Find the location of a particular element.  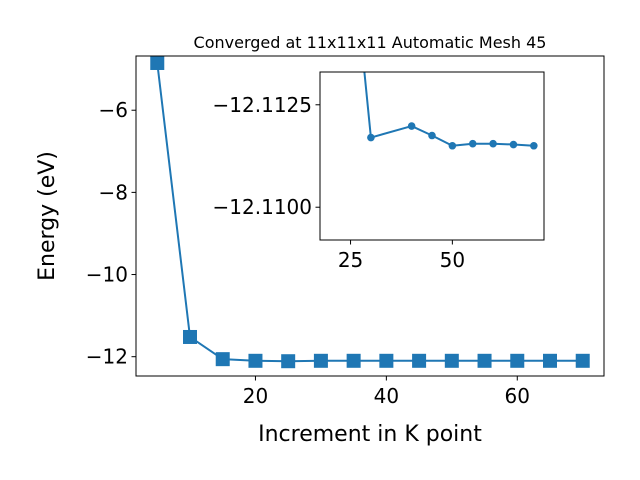

y-axis-label: Energy (eV) is located at coordinates (47, 216).